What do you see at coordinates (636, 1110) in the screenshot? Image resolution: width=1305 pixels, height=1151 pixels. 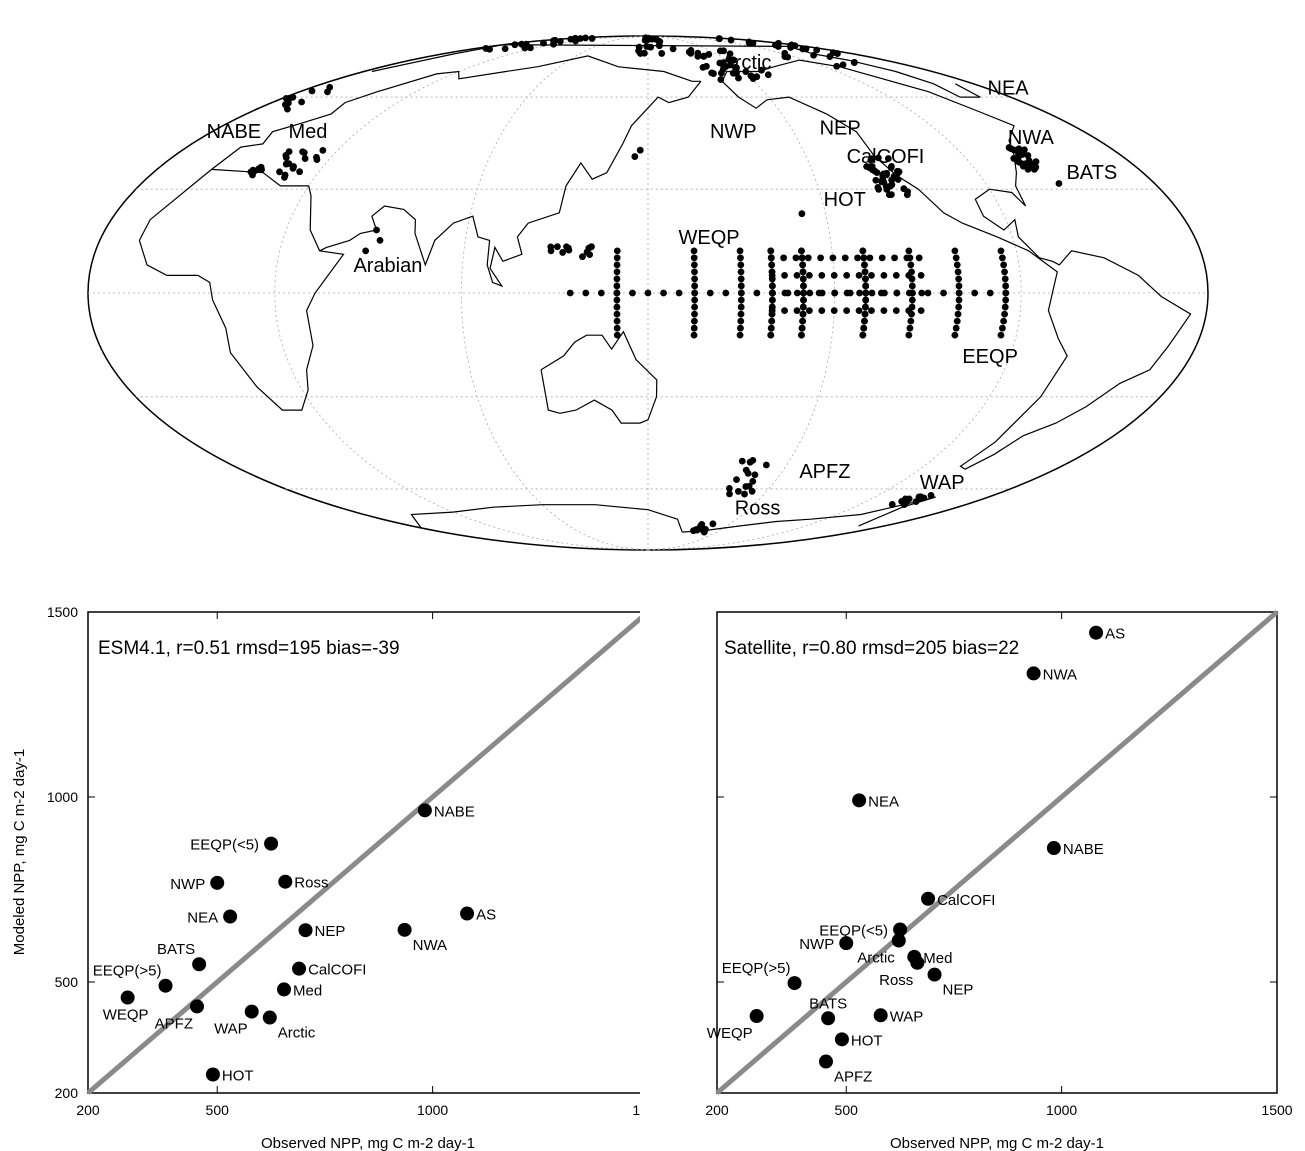 I see `x-tick-label: 1500` at bounding box center [636, 1110].